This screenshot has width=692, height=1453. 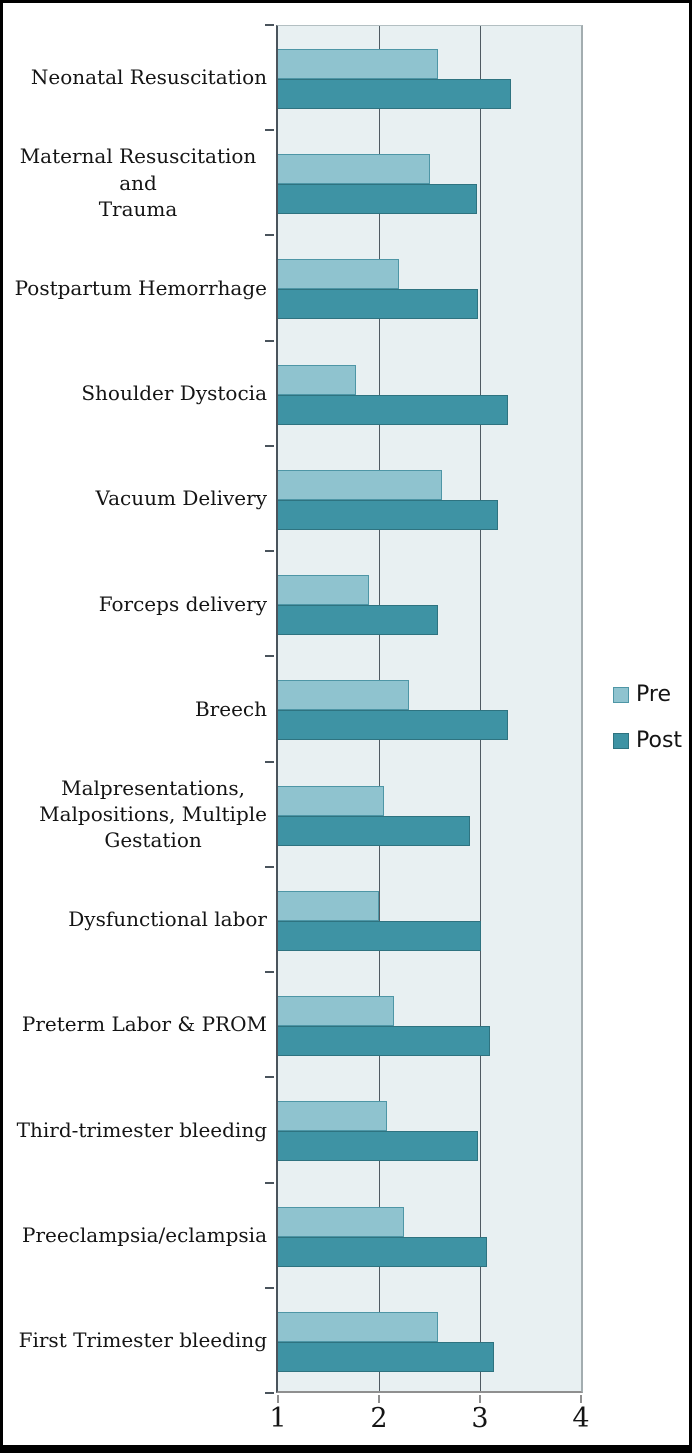 I want to click on legend-entry-pre: Pre, so click(x=647, y=694).